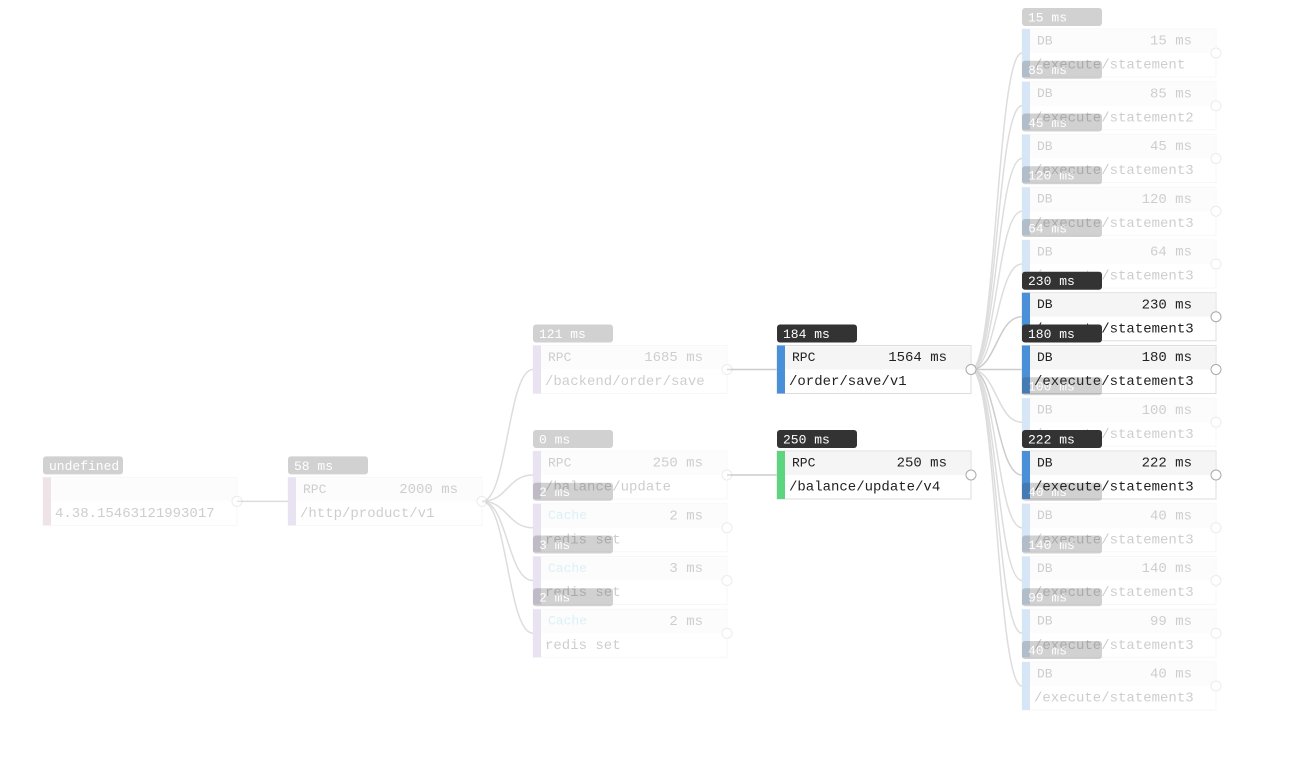 The width and height of the screenshot is (1314, 776). Describe the element at coordinates (1121, 148) in the screenshot. I see `span-node: DB 45 ms/execute/statement3 45 ms` at that location.